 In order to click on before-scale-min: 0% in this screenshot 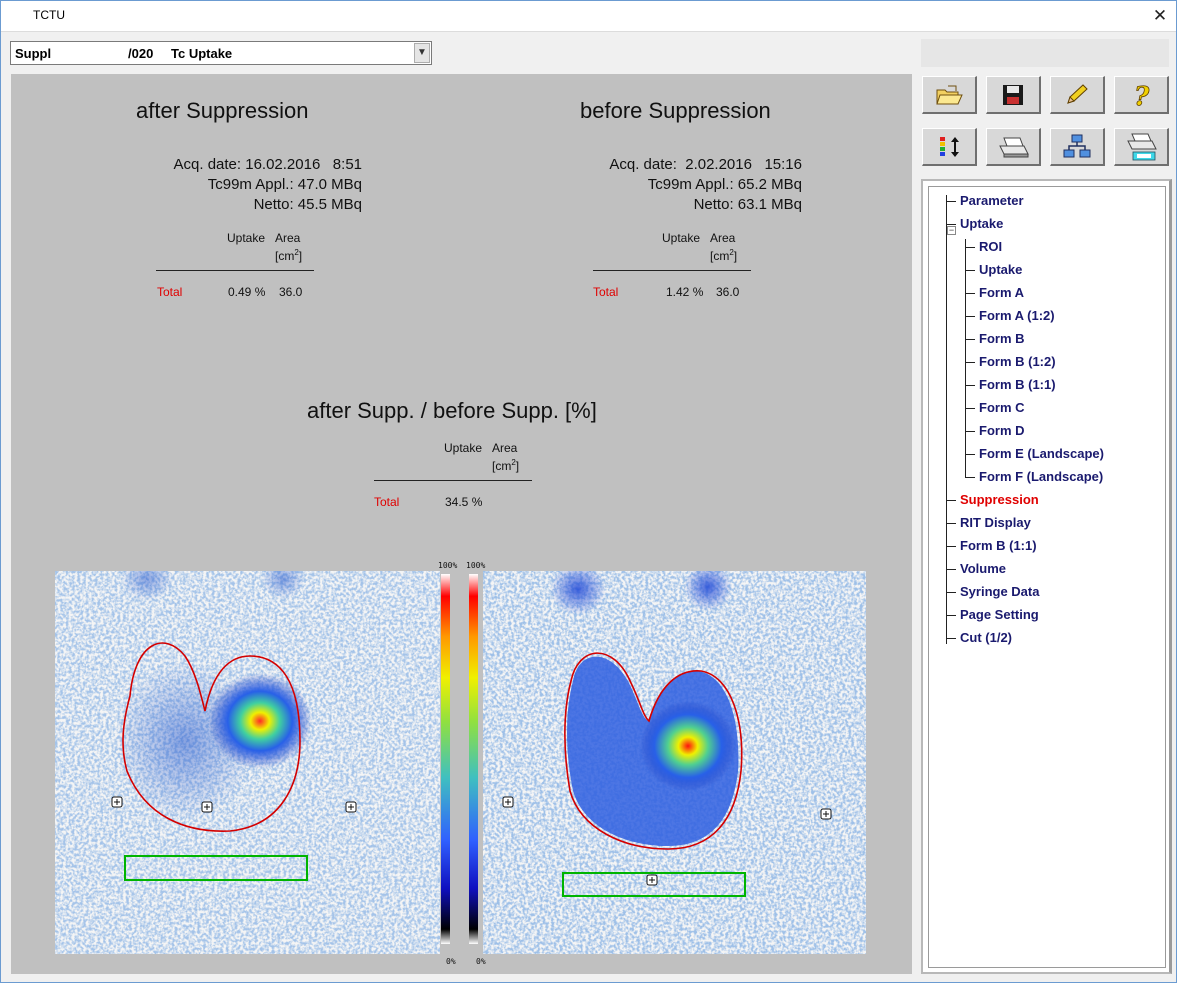, I will do `click(481, 961)`.